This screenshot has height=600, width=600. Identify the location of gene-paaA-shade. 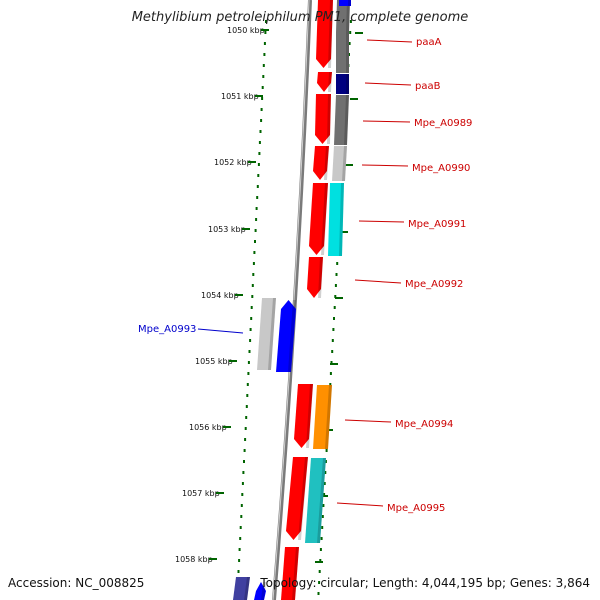
(330, 34).